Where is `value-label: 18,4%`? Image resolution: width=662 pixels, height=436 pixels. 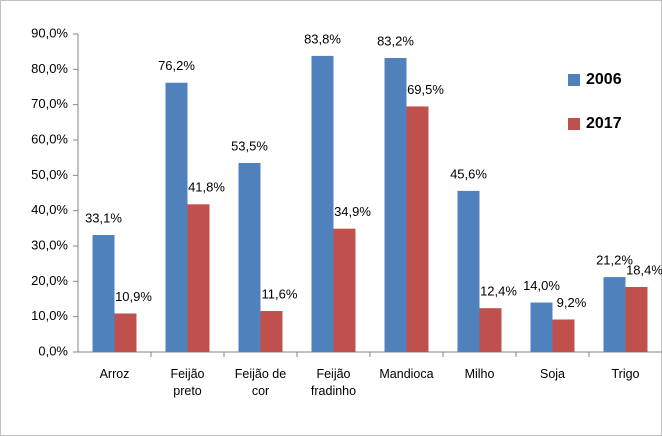 value-label: 18,4% is located at coordinates (644, 269).